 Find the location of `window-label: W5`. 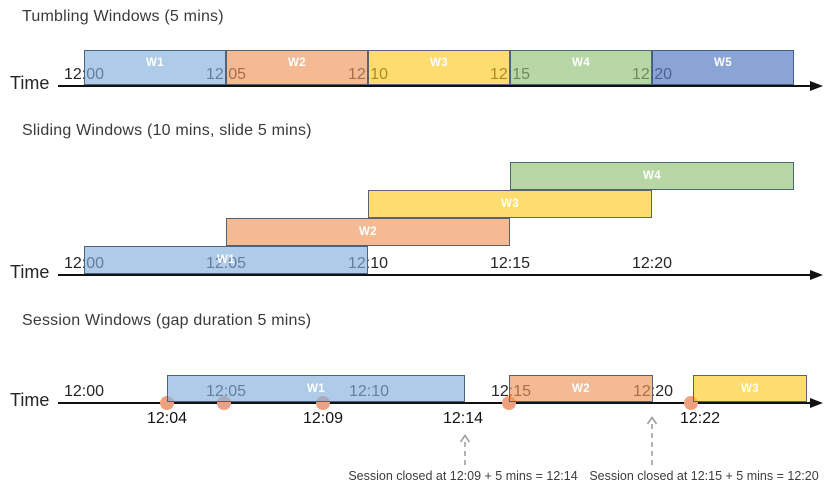

window-label: W5 is located at coordinates (723, 63).